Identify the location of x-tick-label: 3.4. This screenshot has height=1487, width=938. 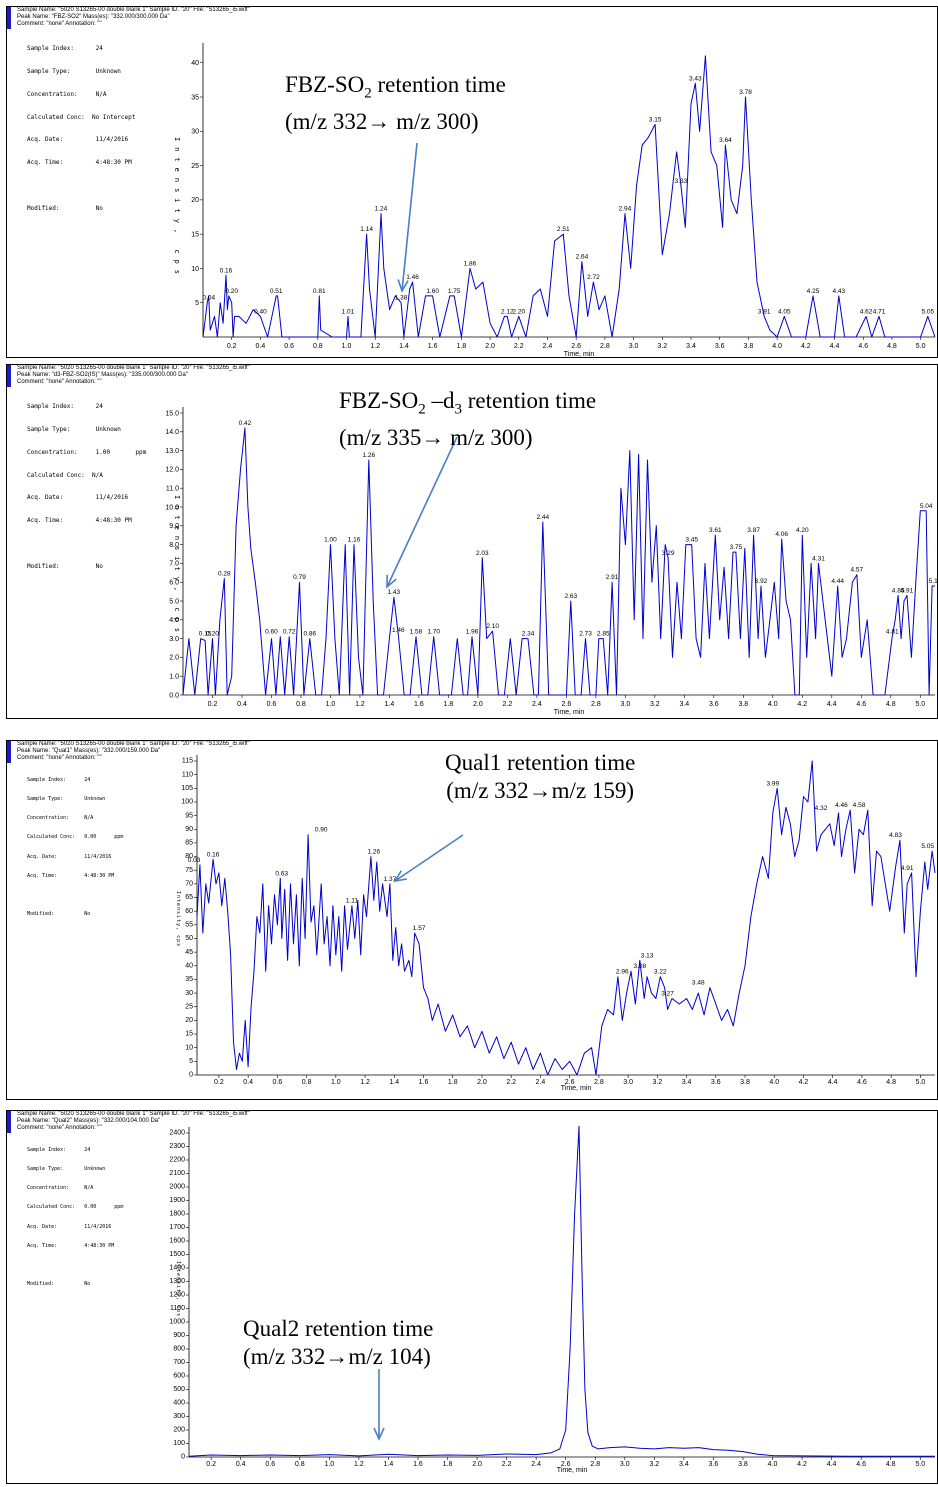
(684, 1464).